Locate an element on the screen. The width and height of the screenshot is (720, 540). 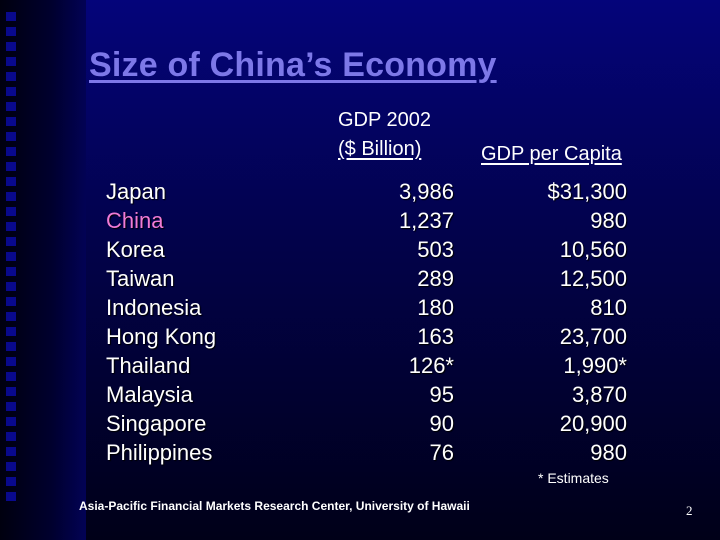
page-number: 2 is located at coordinates (689, 510).